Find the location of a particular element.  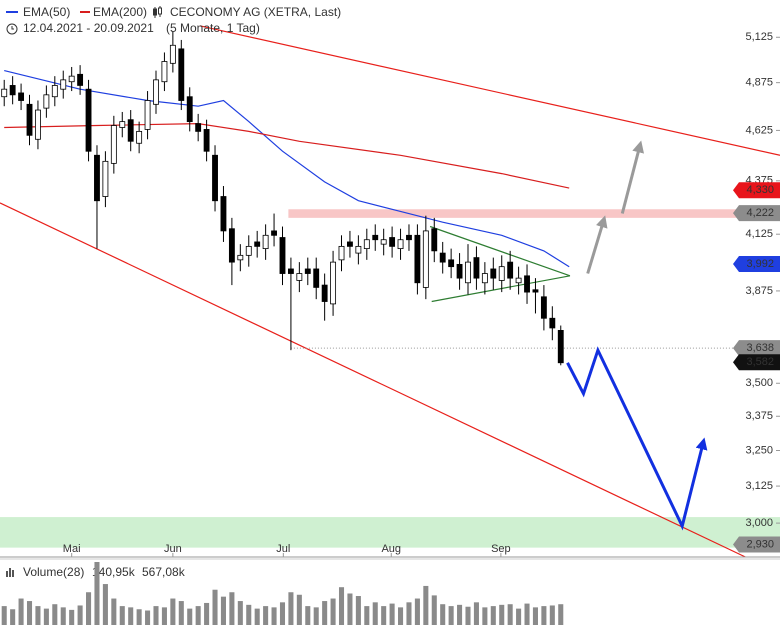

chart-title: CECONOMY AG (XETRA, Last) is located at coordinates (255, 12).